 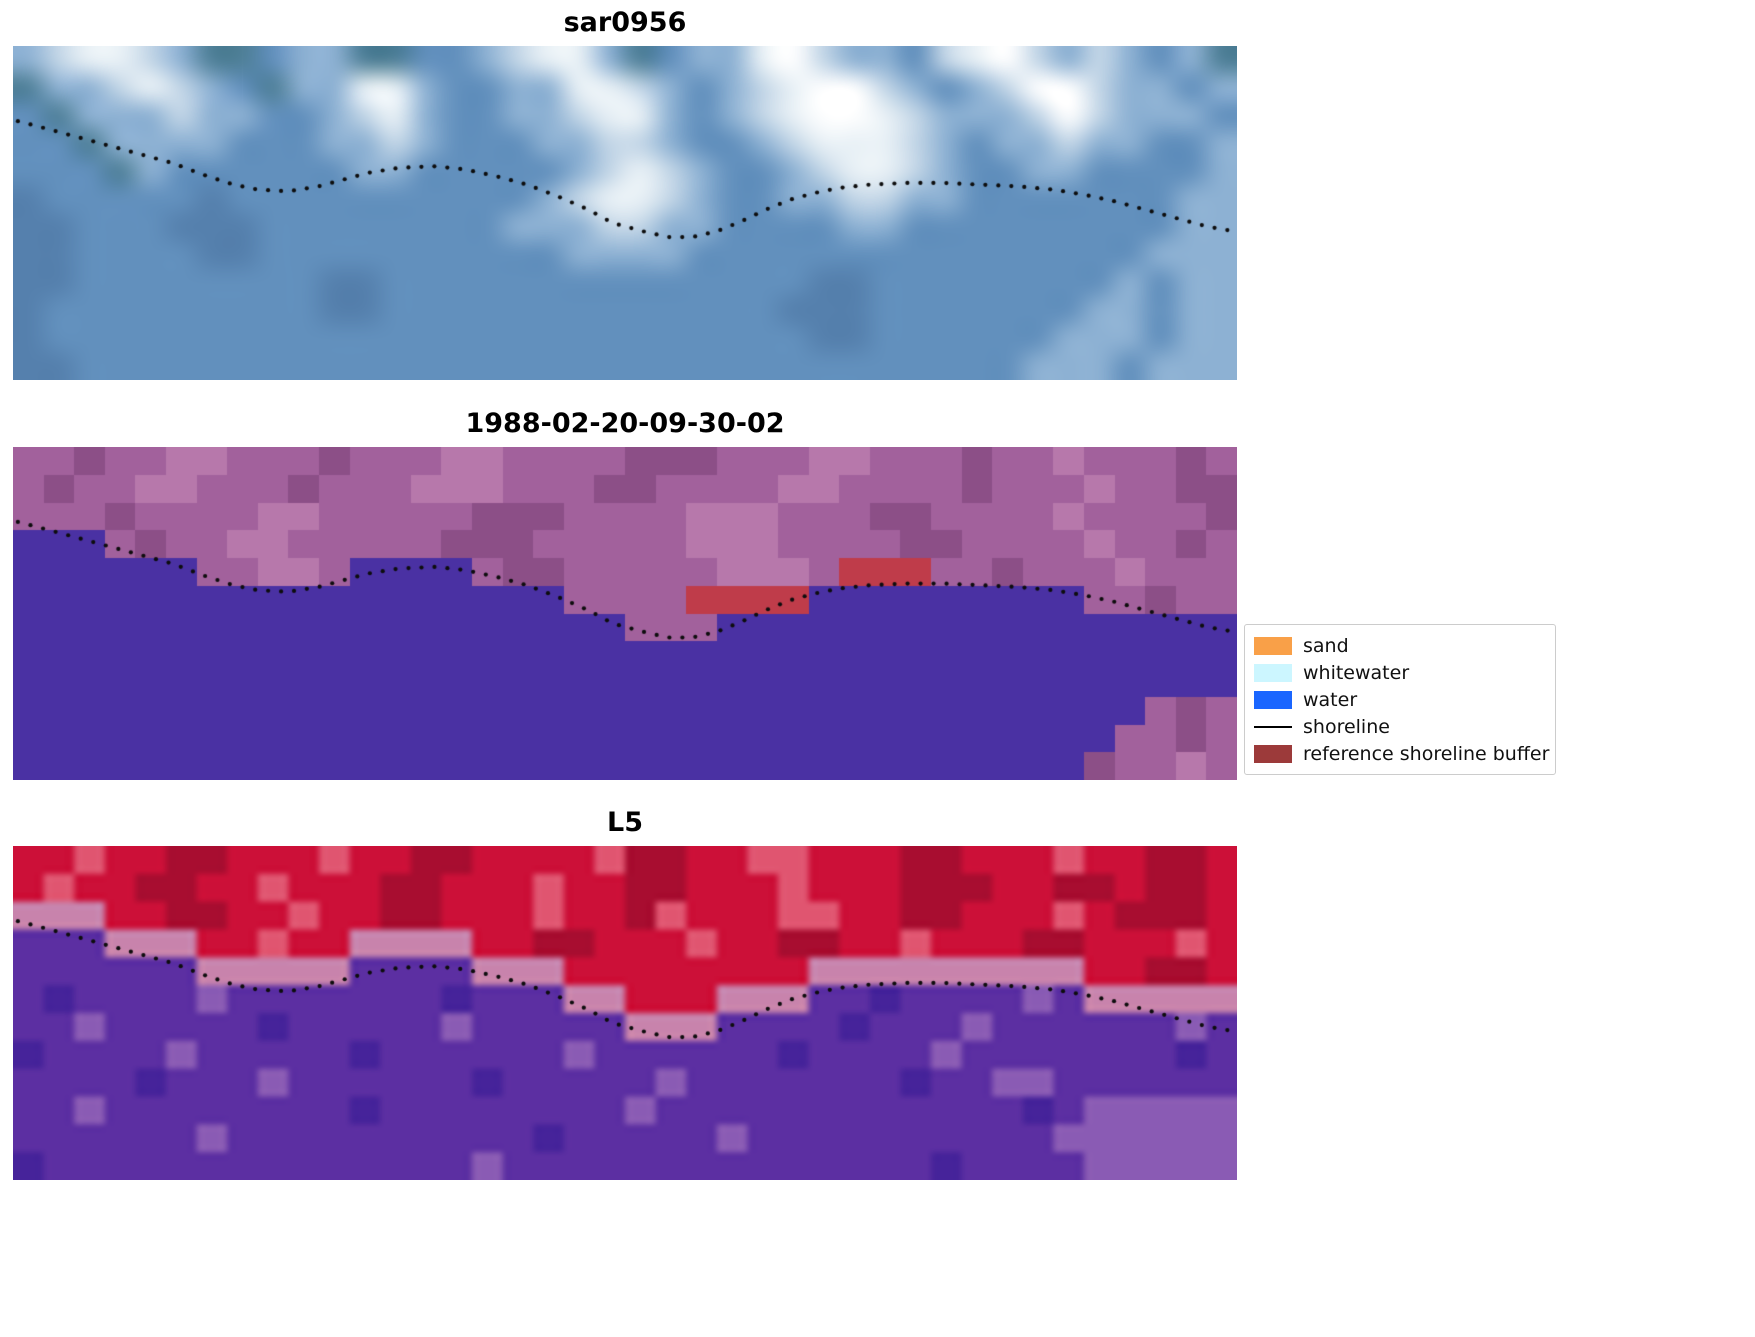 I want to click on panel-title-l5: L5, so click(x=625, y=822).